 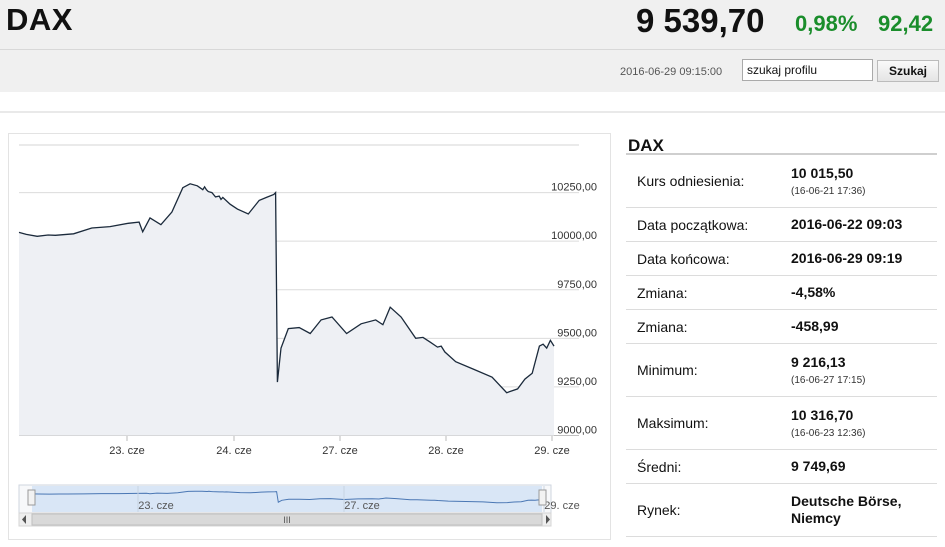 I want to click on scroll-left-arrow-icon, so click(x=24, y=519).